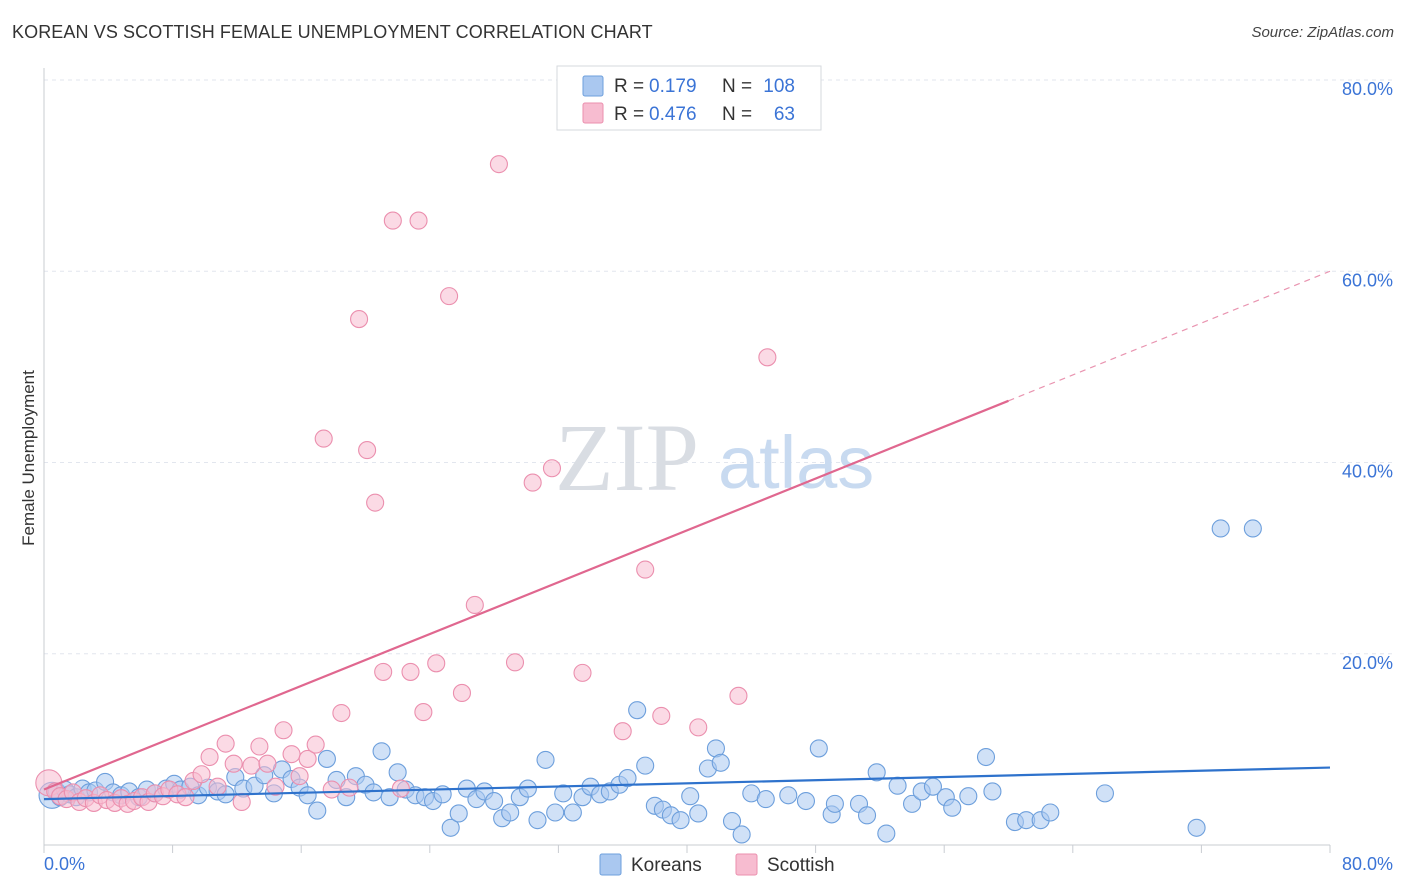 The width and height of the screenshot is (1406, 892). Describe the element at coordinates (1322, 32) in the screenshot. I see `source-label: Source: ZipAtlas.com` at that location.